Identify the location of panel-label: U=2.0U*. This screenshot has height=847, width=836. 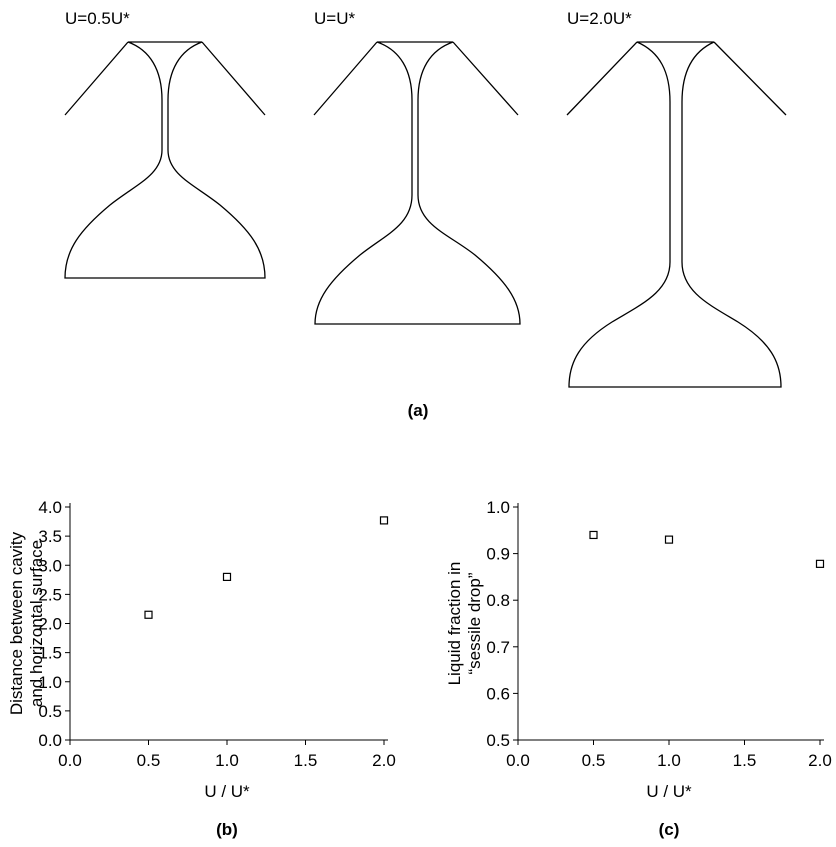
(599, 18).